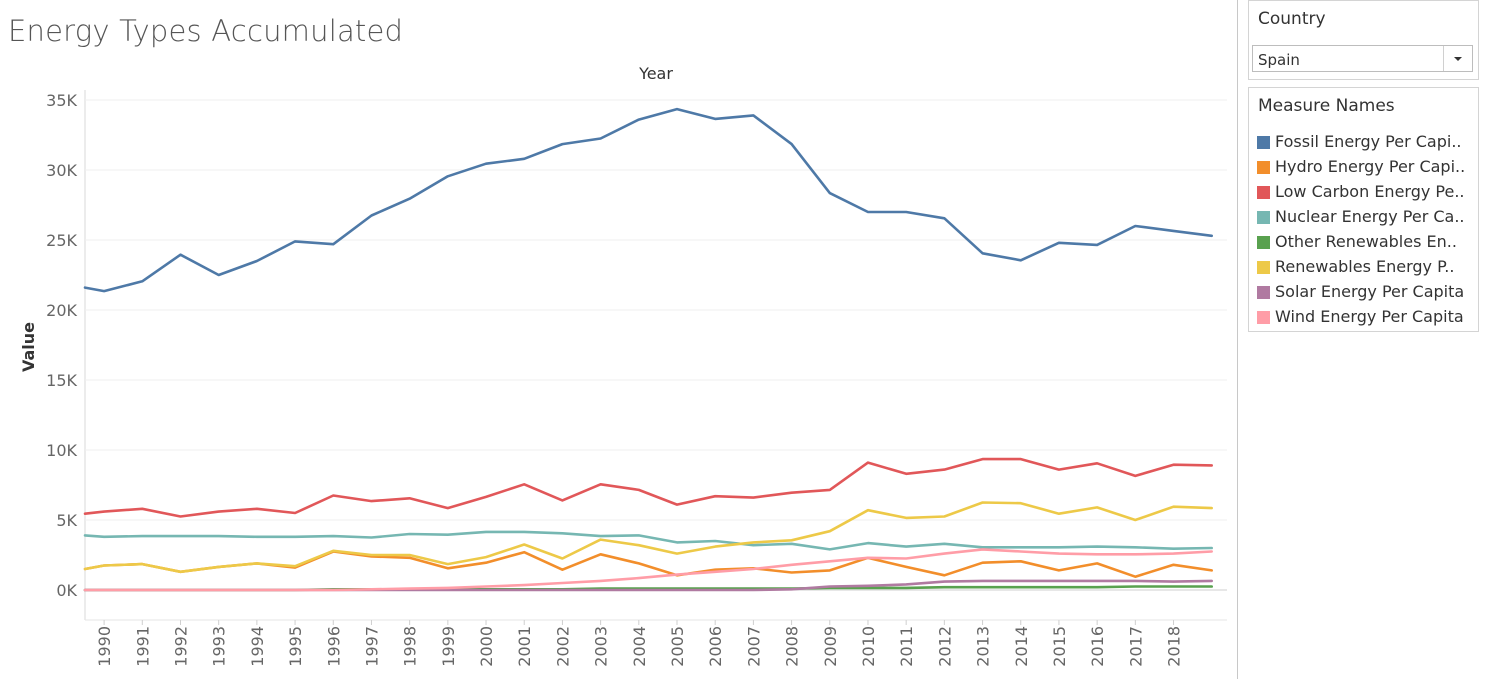 The height and width of the screenshot is (679, 1487). Describe the element at coordinates (448, 646) in the screenshot. I see `x-tick-label: 1999` at that location.